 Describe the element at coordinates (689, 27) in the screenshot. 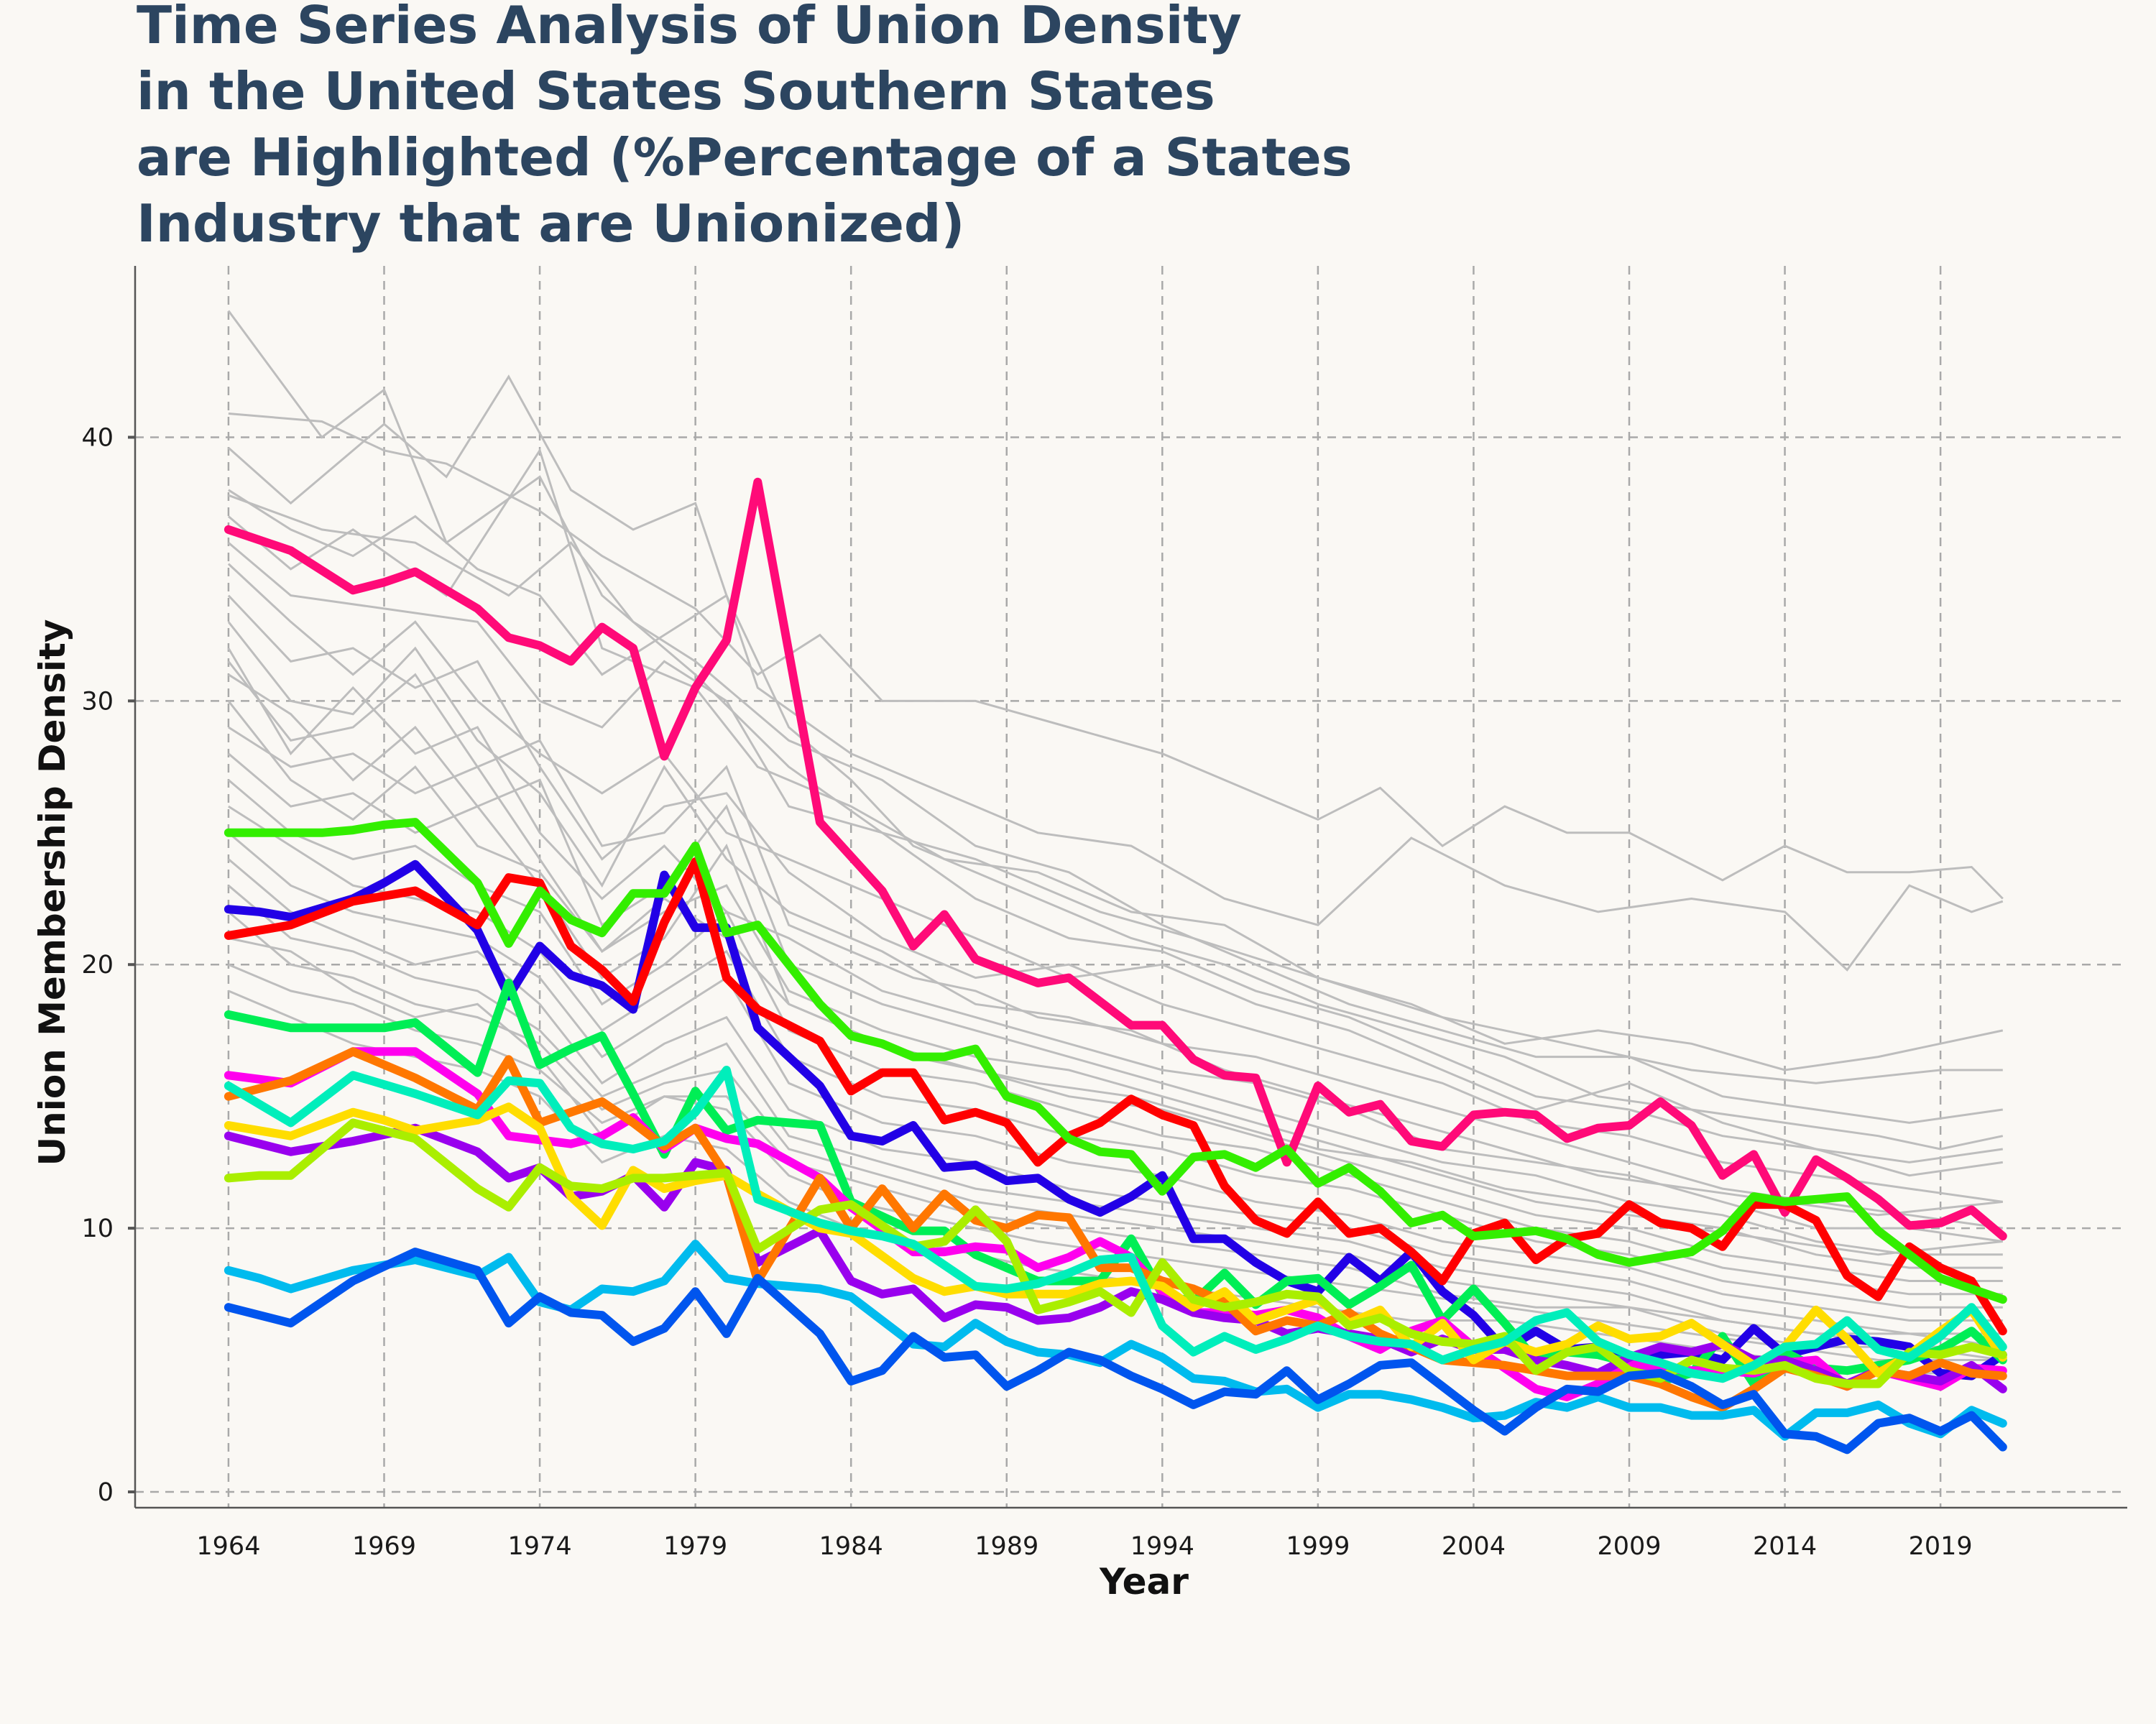

I see `title-line: Time Series Analysis of Union Density` at that location.